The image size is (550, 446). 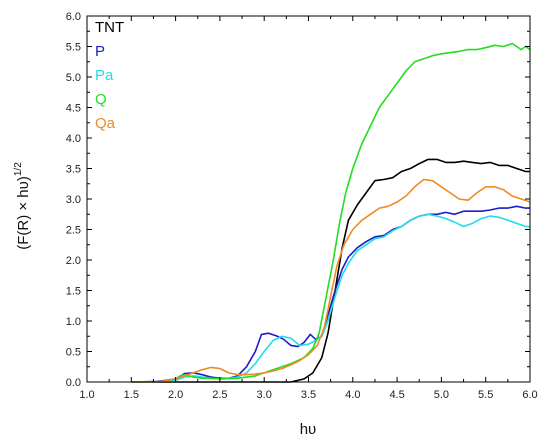 I want to click on y-tick-label: 0.0, so click(x=73, y=383).